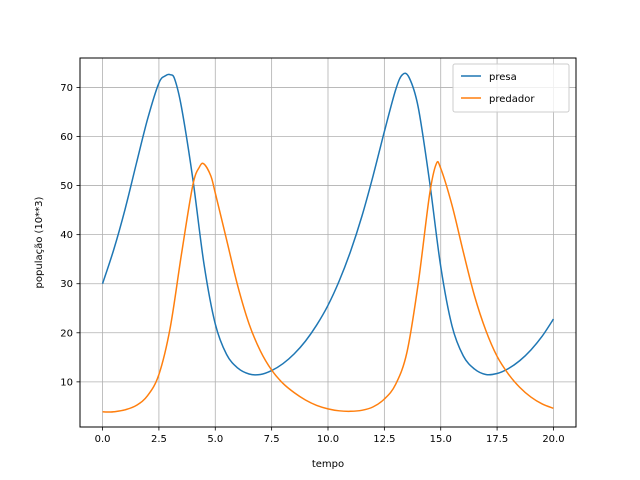 This screenshot has width=640, height=480. What do you see at coordinates (384, 439) in the screenshot?
I see `x-tick-label: 12.5` at bounding box center [384, 439].